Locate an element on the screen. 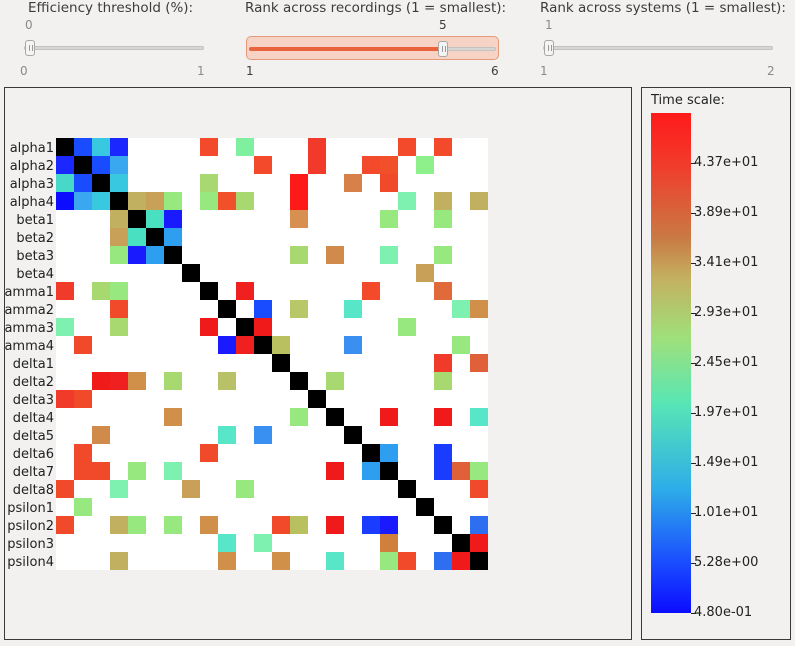 Image resolution: width=795 pixels, height=646 pixels. efficiency-threshold-slider is located at coordinates (114, 48).